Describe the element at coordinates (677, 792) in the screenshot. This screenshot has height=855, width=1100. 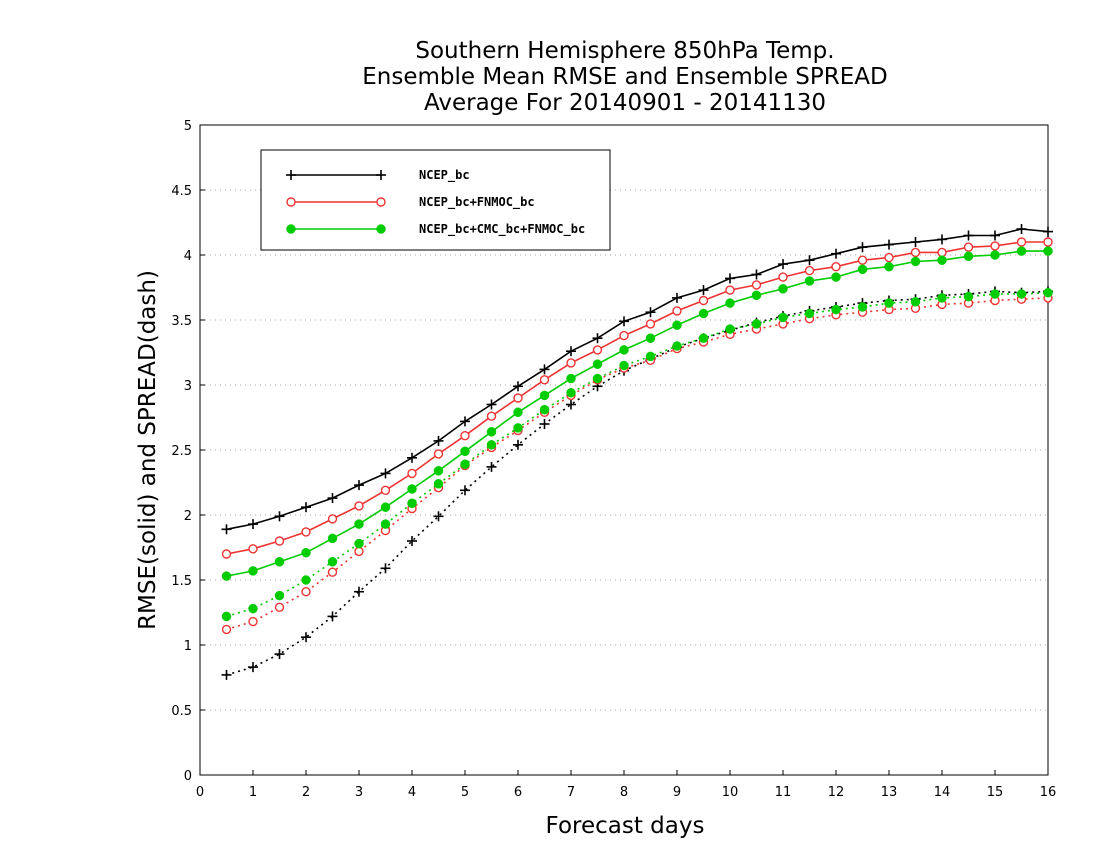
I see `x-tick-label: 9` at that location.